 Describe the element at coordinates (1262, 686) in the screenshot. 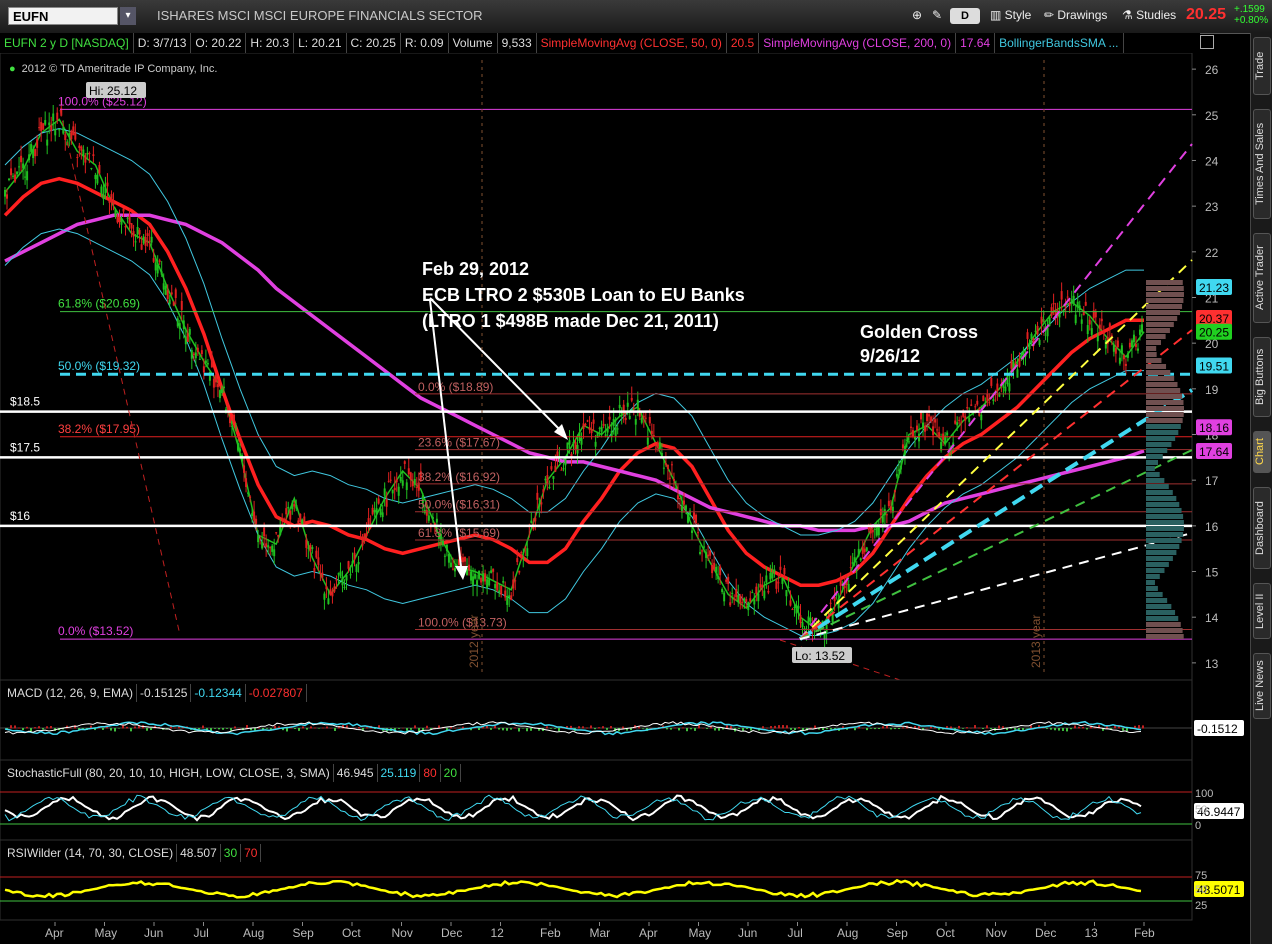

I see `sidebar-tab-live-news: Live News` at that location.